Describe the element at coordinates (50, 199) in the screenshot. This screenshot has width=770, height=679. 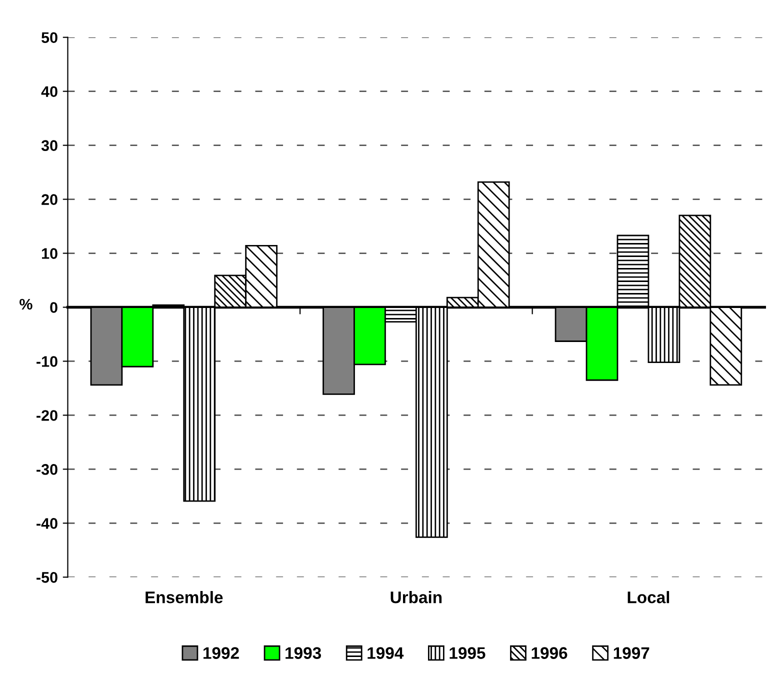
I see `y-tick-label: 20` at that location.